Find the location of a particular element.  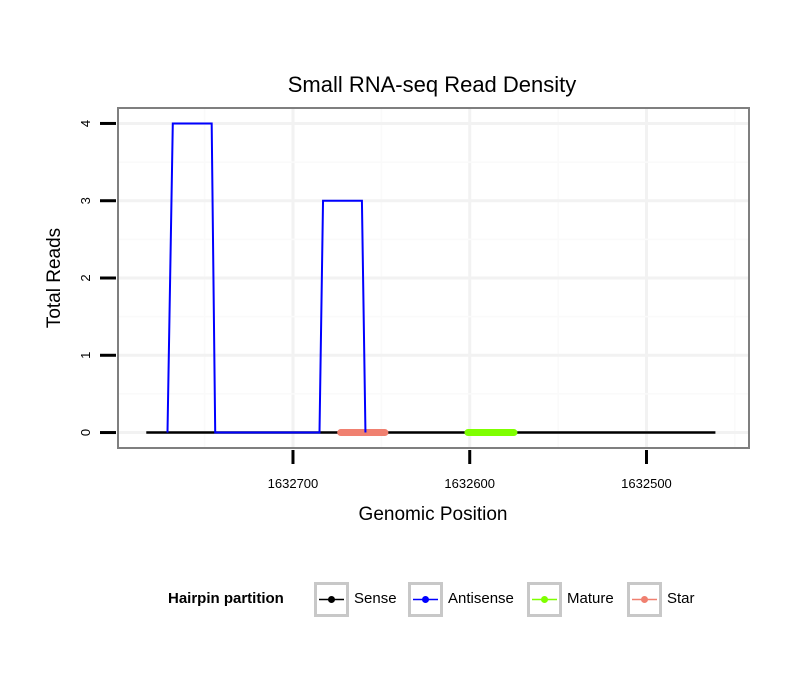

legend-label: Mature is located at coordinates (590, 598).